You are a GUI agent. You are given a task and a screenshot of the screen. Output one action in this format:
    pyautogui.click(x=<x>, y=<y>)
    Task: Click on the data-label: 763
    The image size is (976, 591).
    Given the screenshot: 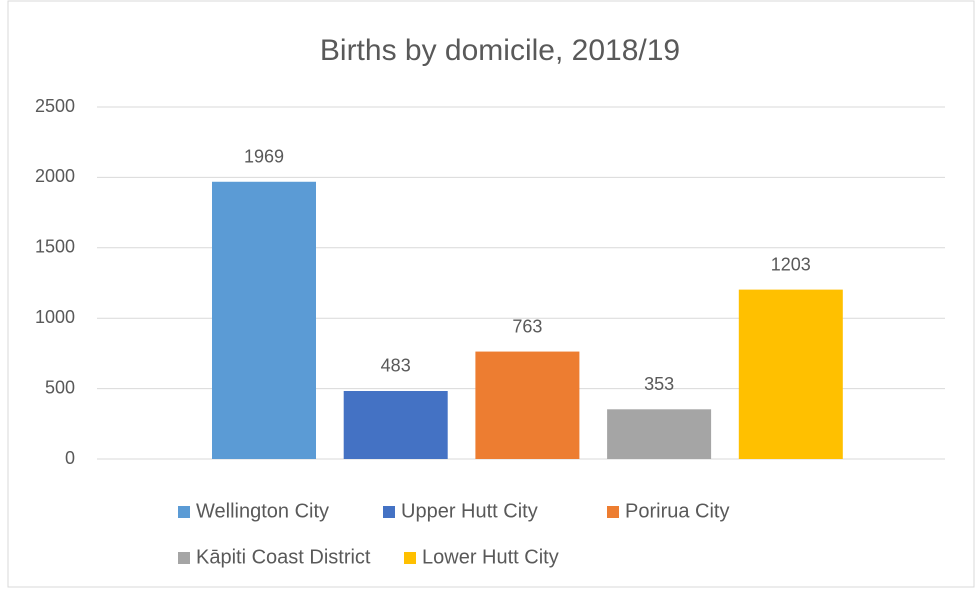 What is the action you would take?
    pyautogui.click(x=527, y=326)
    